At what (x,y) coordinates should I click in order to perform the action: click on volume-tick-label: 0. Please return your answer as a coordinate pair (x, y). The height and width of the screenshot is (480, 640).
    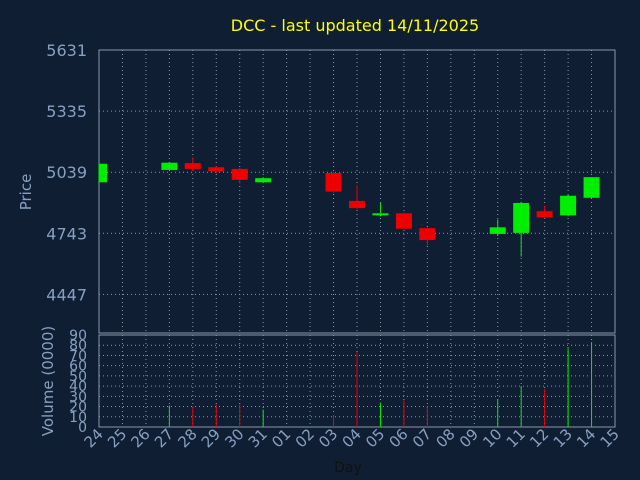
    Looking at the image, I should click on (82, 428).